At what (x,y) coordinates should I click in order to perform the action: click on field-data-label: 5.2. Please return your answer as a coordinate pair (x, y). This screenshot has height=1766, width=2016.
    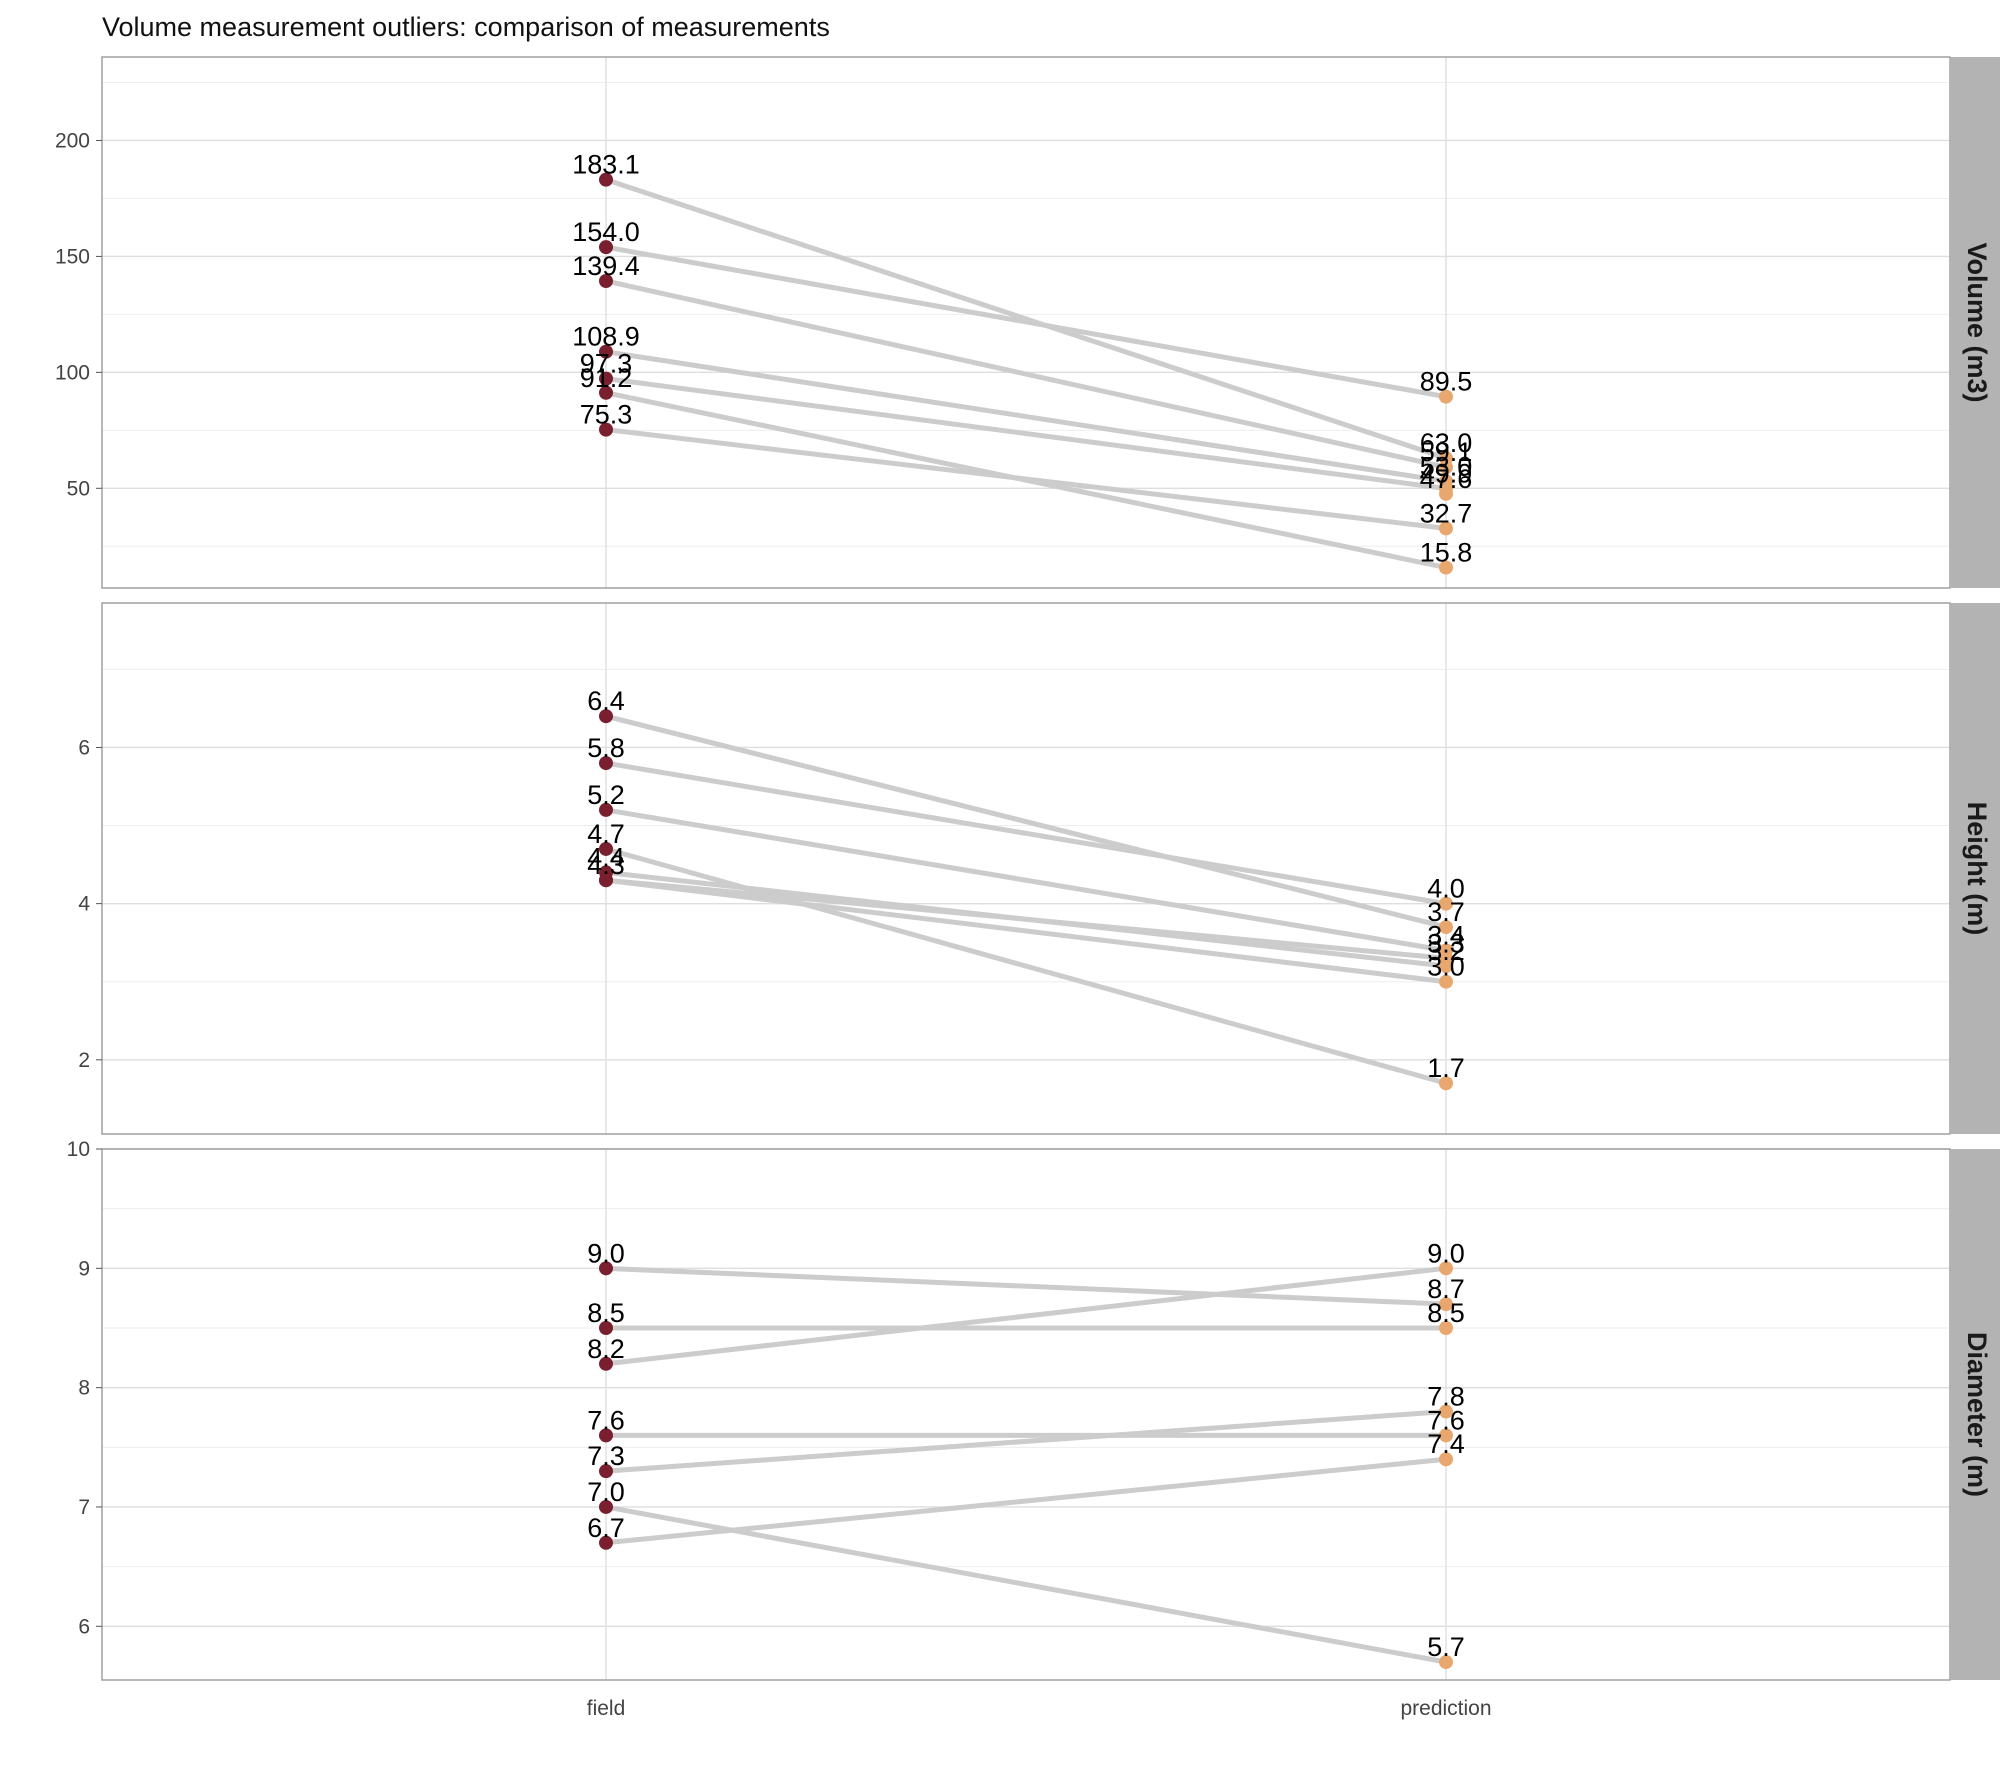
    Looking at the image, I should click on (606, 795).